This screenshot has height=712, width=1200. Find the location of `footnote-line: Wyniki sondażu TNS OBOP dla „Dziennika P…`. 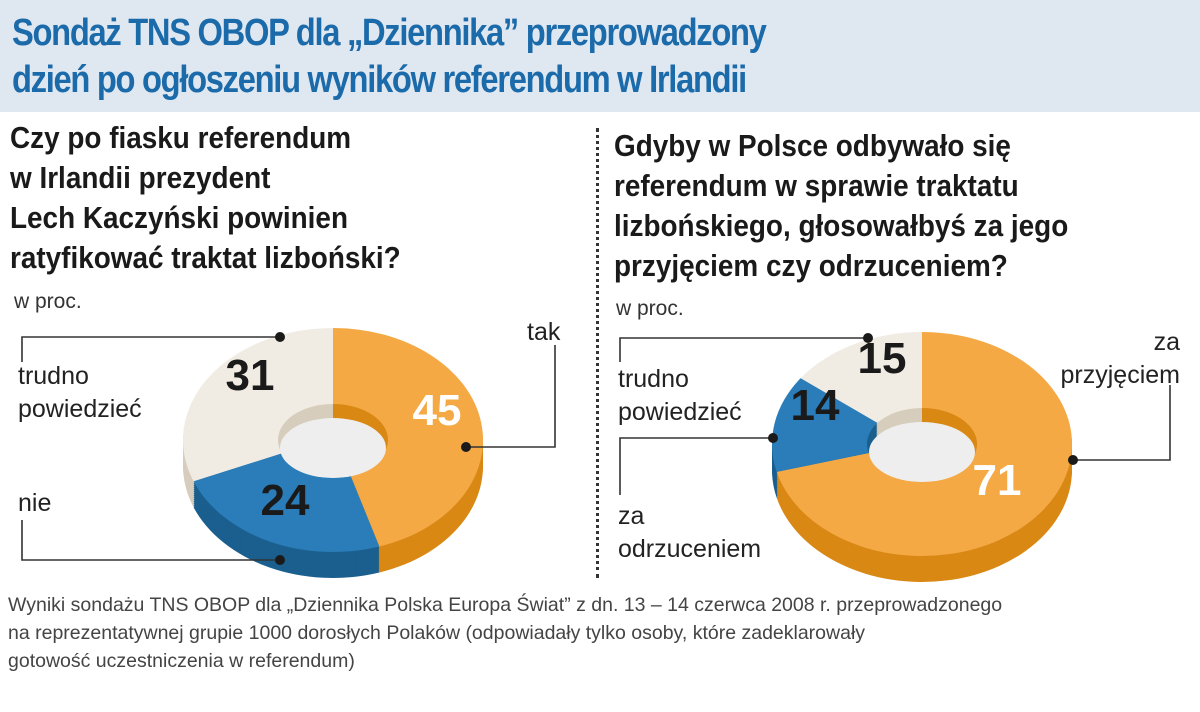

footnote-line: Wyniki sondażu TNS OBOP dla „Dziennika P… is located at coordinates (505, 605).